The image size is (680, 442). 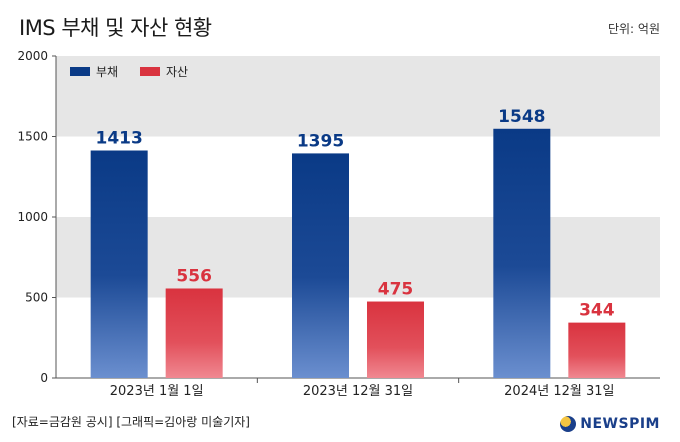 I want to click on data-label: 475, so click(x=396, y=290).